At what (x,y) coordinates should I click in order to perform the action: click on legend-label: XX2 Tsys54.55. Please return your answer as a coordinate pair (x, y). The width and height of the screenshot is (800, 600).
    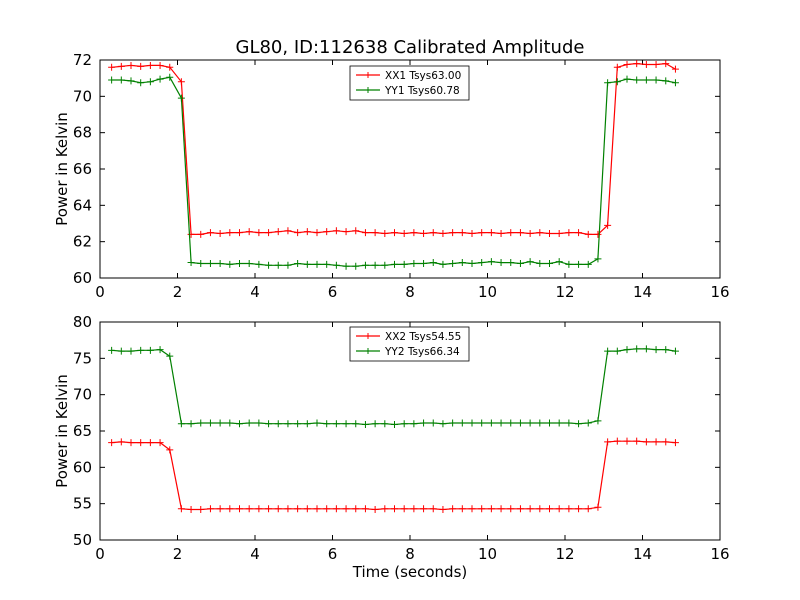
    Looking at the image, I should click on (423, 337).